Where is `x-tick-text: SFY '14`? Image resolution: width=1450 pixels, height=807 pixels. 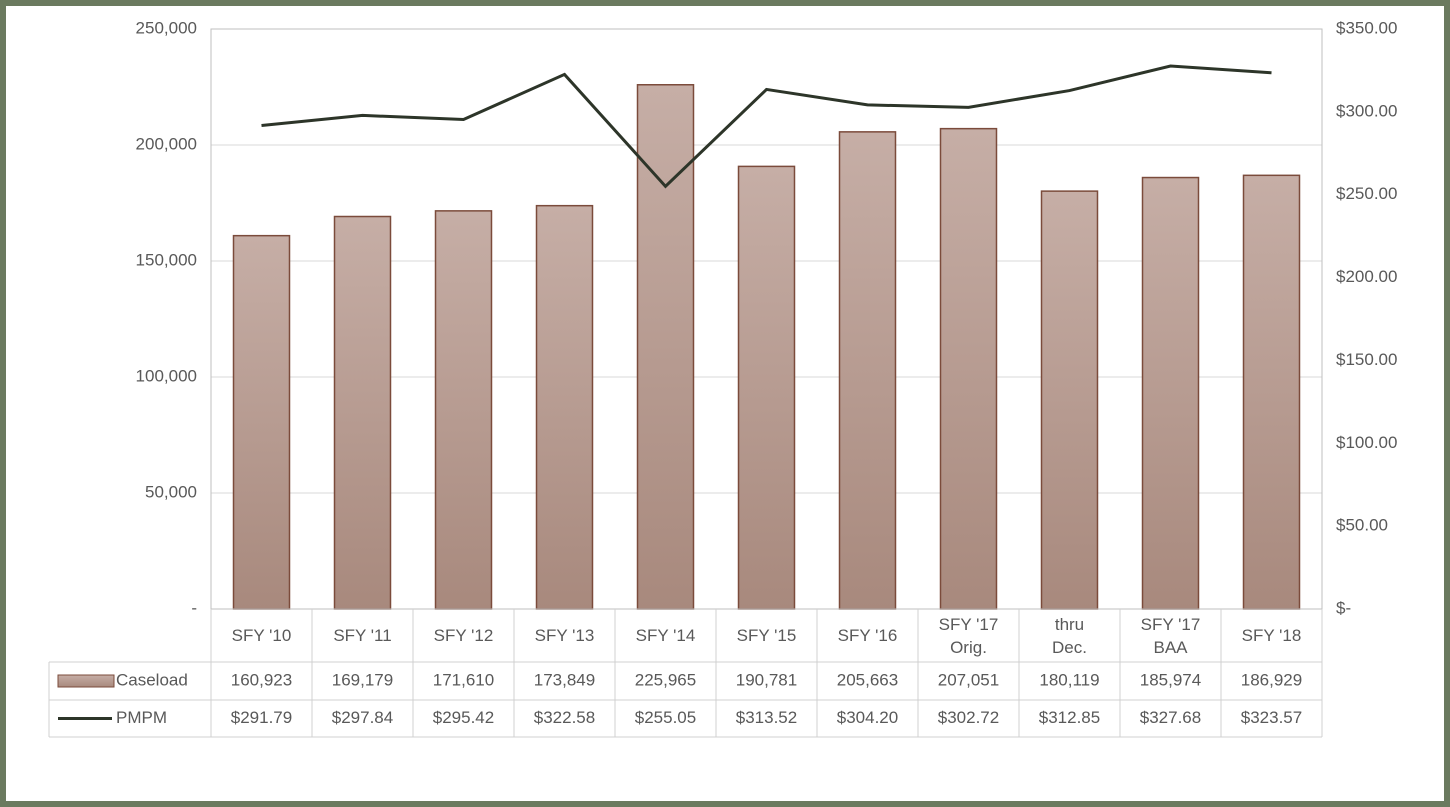 x-tick-text: SFY '14 is located at coordinates (665, 635).